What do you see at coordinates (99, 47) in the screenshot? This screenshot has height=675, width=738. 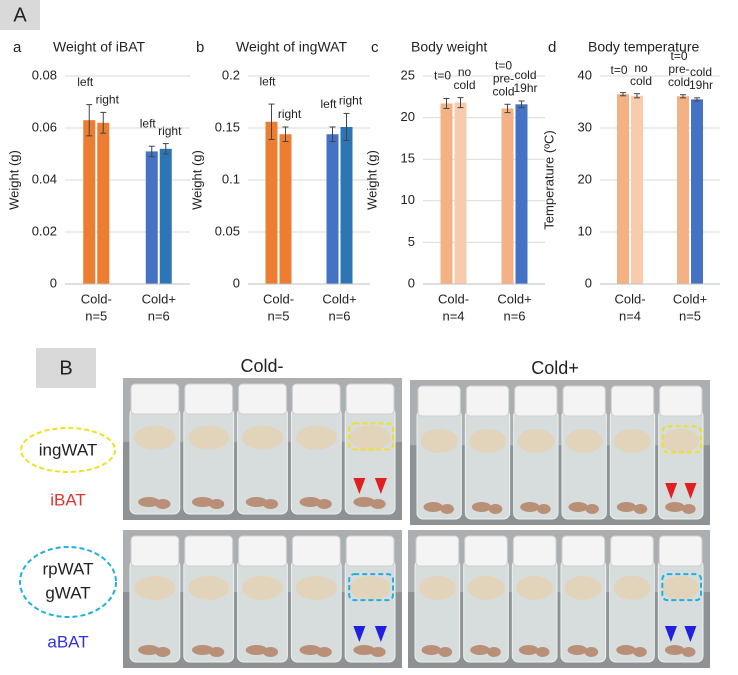 I see `chart-title: Weight of iBAT` at bounding box center [99, 47].